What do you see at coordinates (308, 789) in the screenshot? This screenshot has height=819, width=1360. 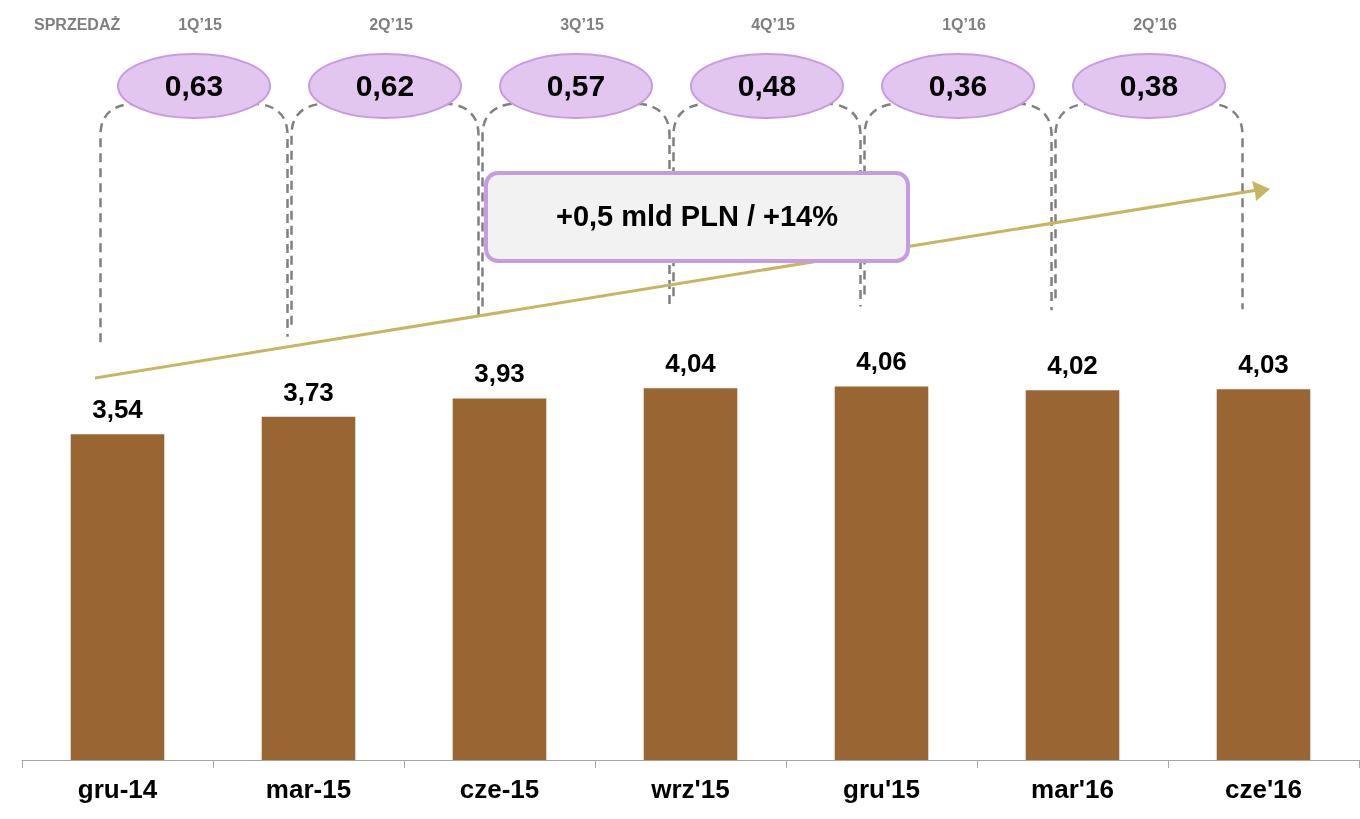 I see `x-tick-label: mar-15` at bounding box center [308, 789].